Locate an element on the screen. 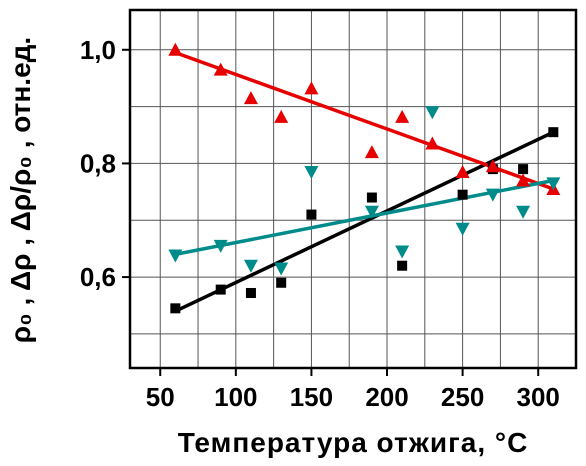  x-tick-label: 300 is located at coordinates (538, 397).